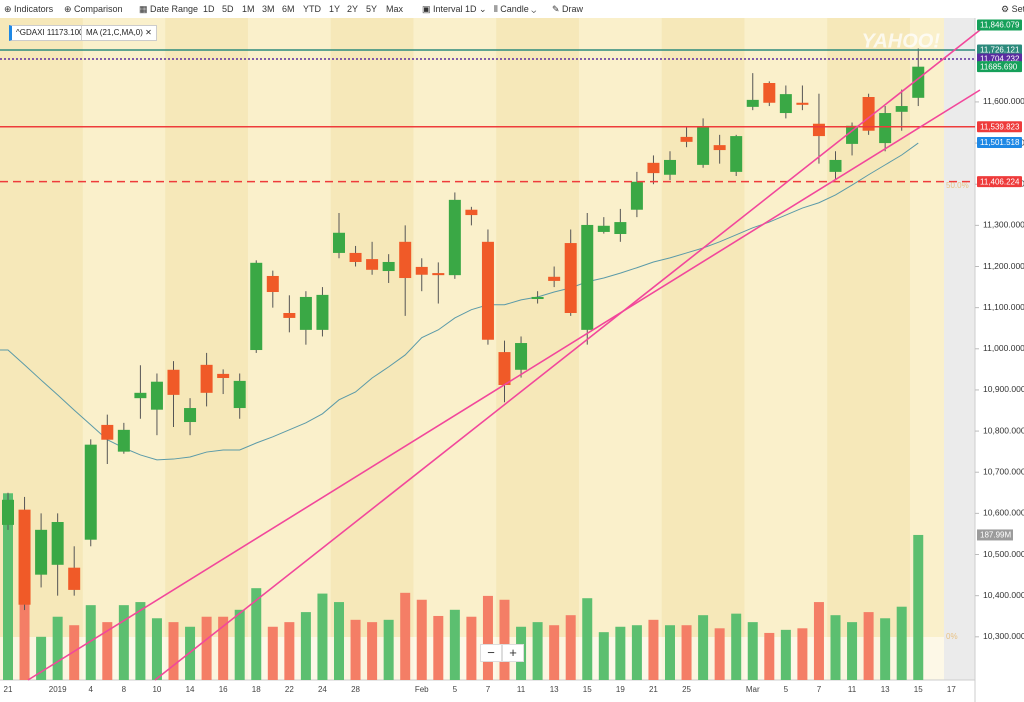  Describe the element at coordinates (1003, 554) in the screenshot. I see `y-tick-label: 10,500.000` at that location.